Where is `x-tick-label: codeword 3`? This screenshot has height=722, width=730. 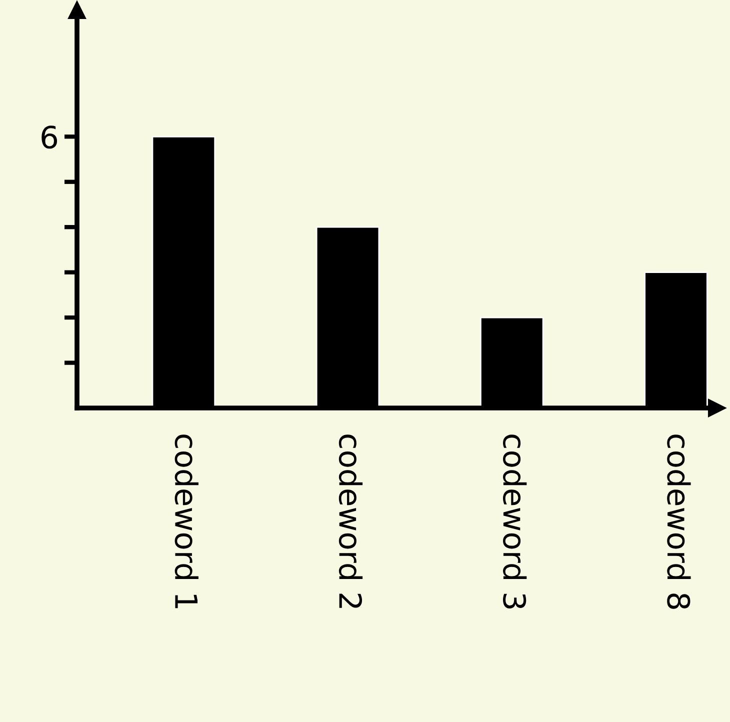 x-tick-label: codeword 3 is located at coordinates (515, 521).